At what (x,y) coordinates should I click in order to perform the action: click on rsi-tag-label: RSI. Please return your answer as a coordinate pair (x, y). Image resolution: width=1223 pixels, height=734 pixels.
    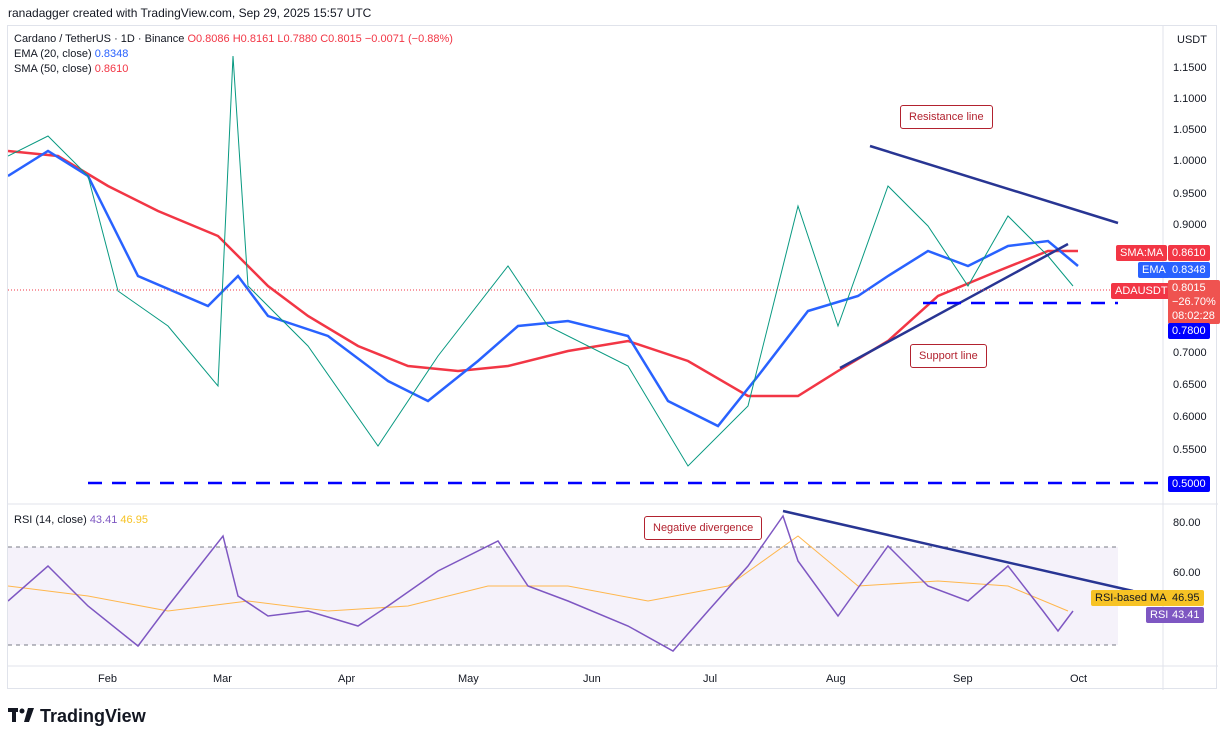
    Looking at the image, I should click on (1159, 615).